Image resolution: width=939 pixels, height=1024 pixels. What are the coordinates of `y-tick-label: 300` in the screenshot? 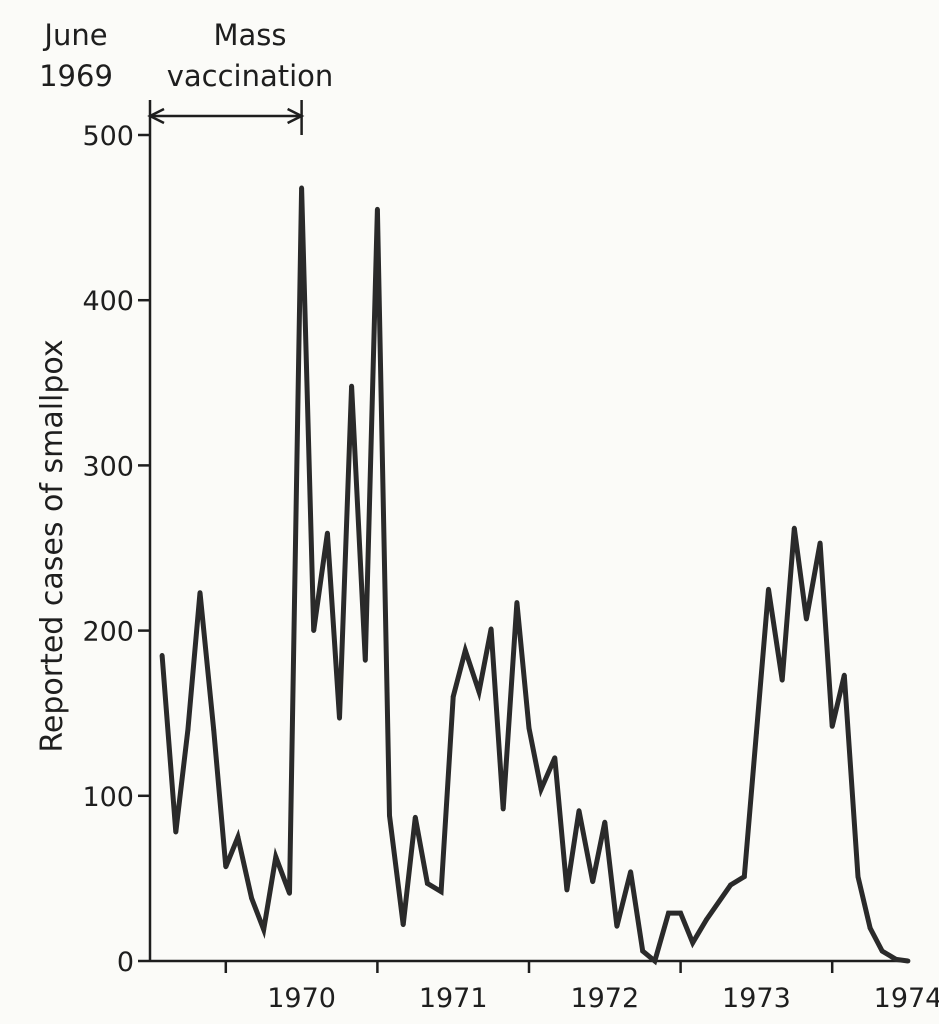 It's located at (108, 466).